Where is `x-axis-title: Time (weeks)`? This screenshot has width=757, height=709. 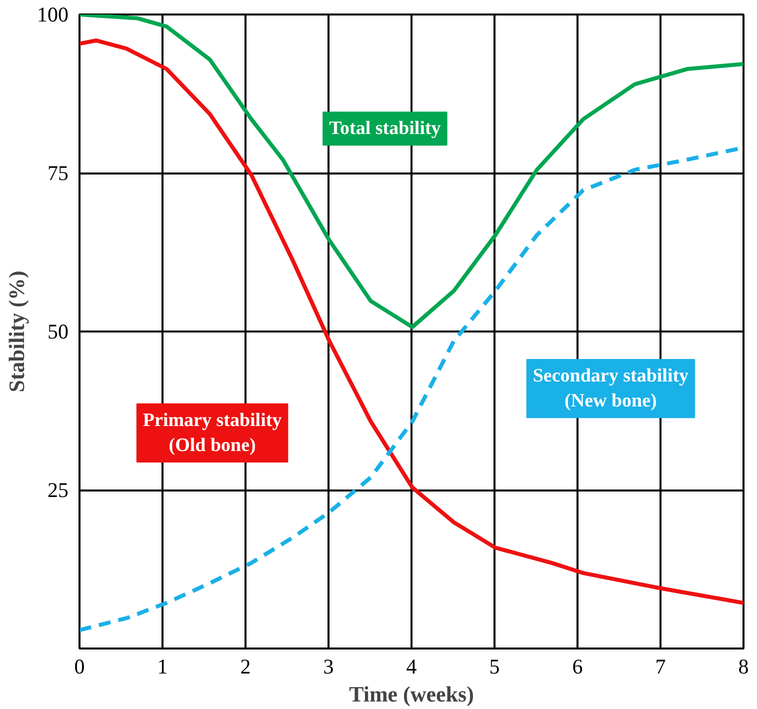 x-axis-title: Time (weeks) is located at coordinates (411, 694).